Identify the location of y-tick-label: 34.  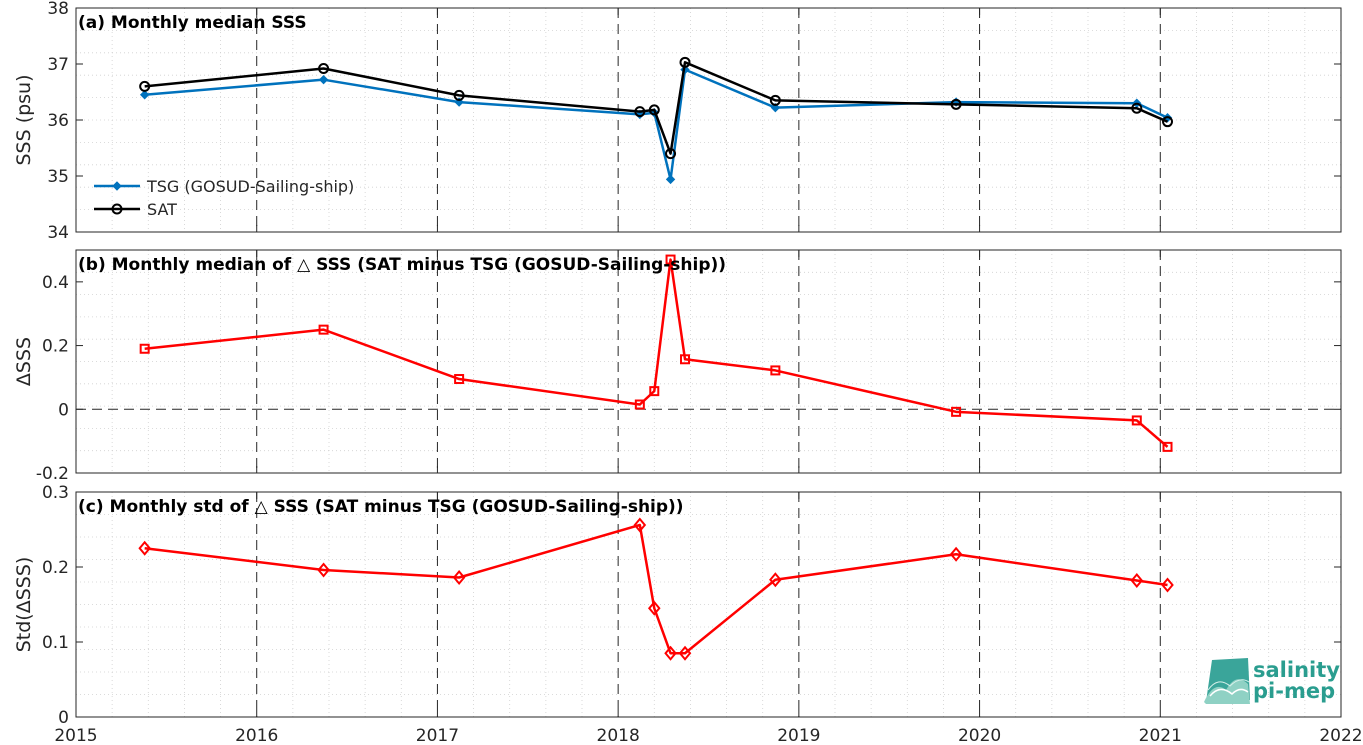
(58, 233).